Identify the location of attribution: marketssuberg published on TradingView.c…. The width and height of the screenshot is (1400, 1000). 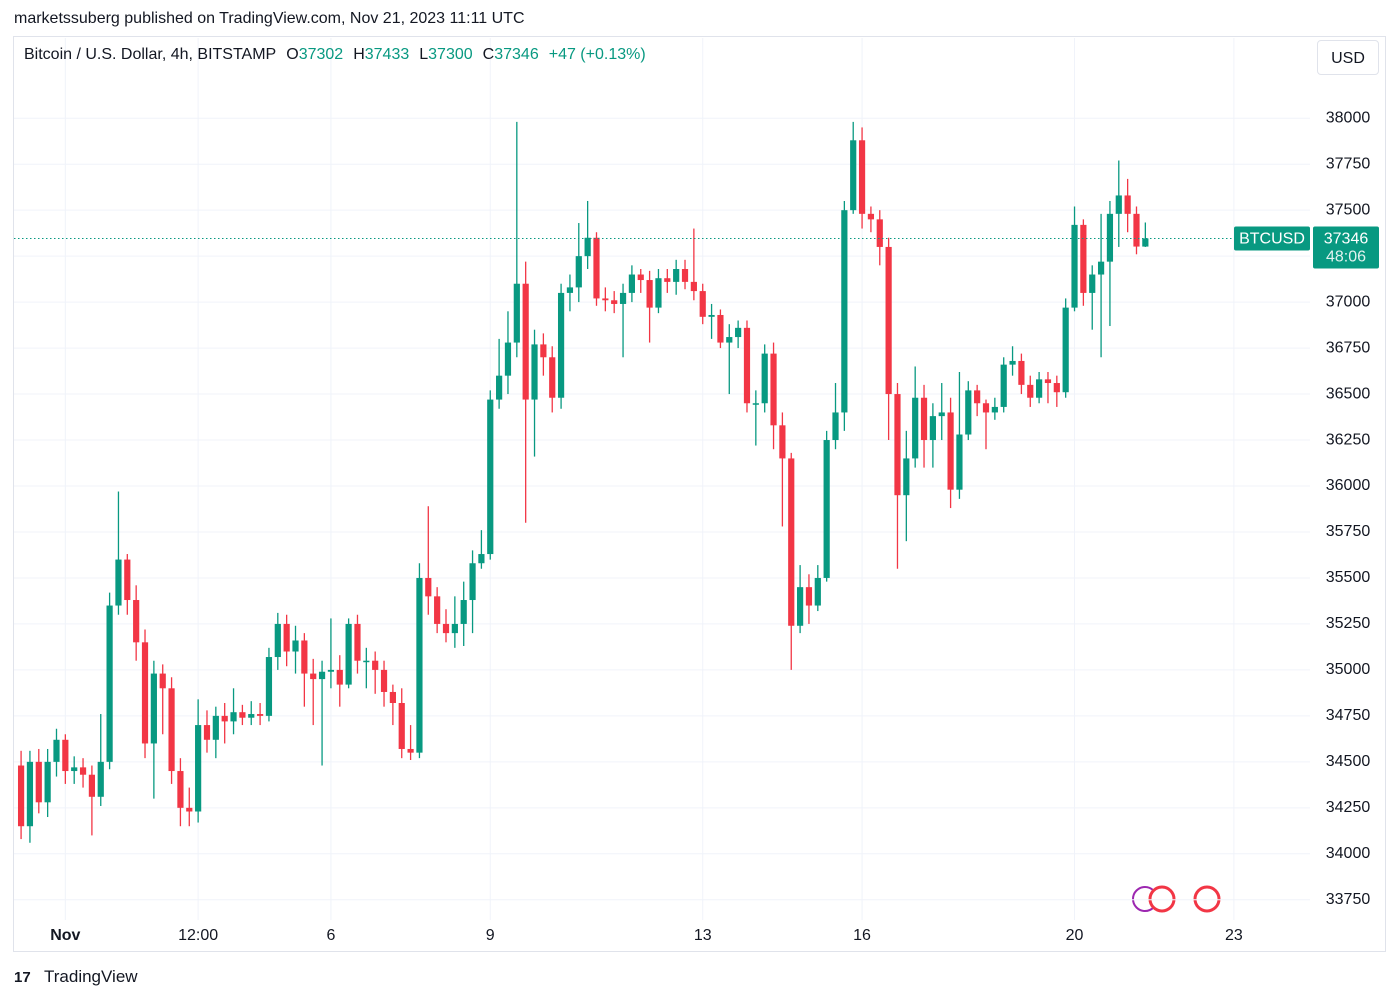
(269, 18).